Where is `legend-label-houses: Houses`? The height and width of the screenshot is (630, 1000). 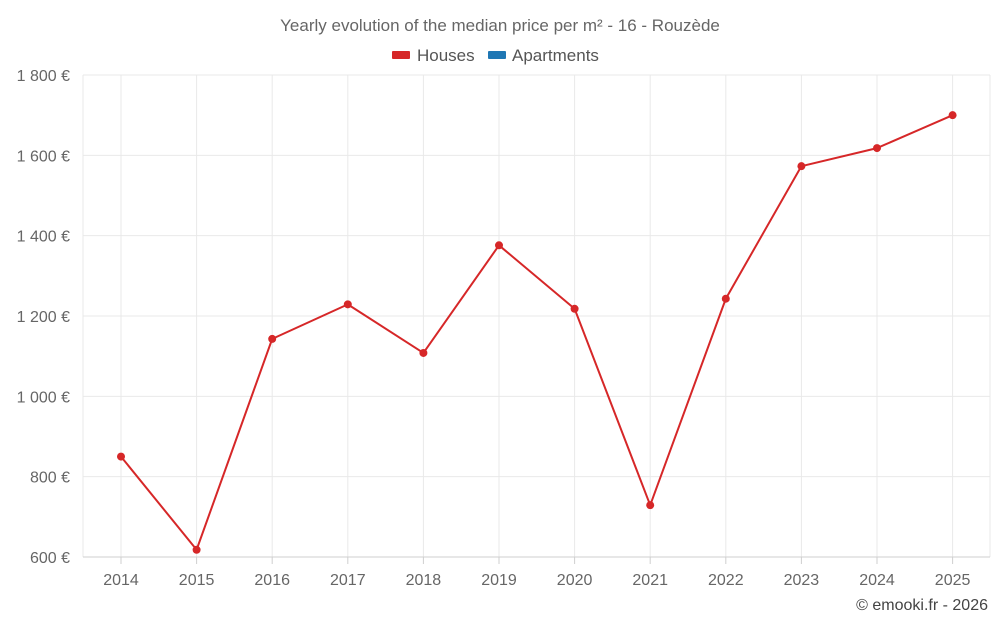 legend-label-houses: Houses is located at coordinates (446, 55).